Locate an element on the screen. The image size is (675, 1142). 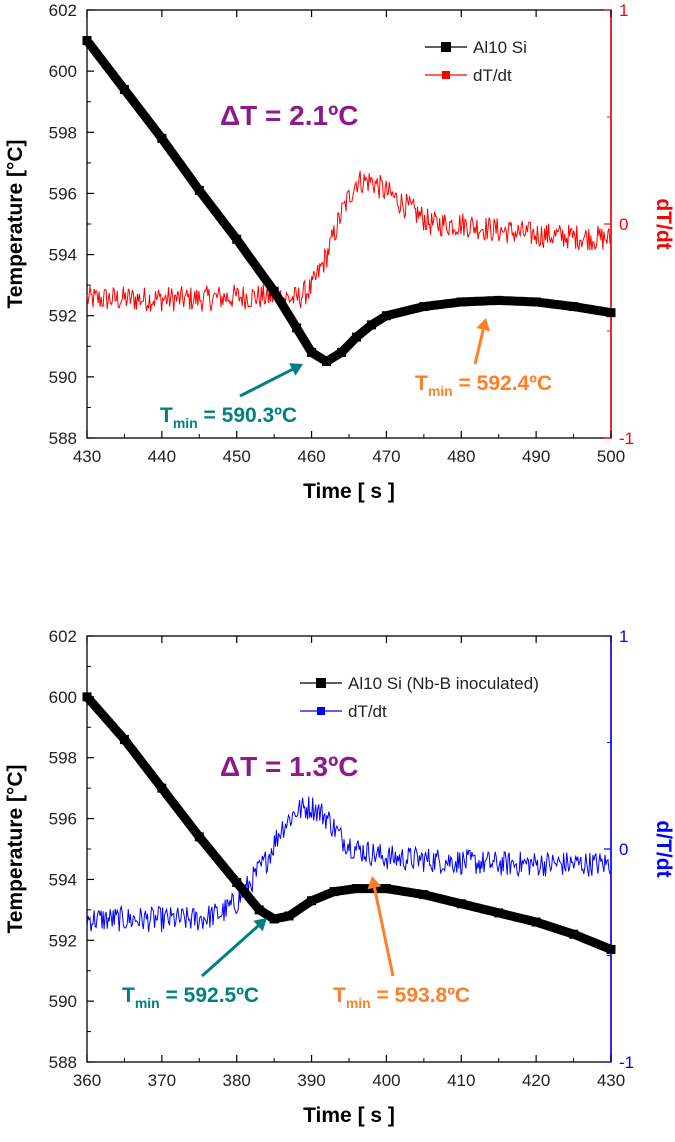
legend-label-temperature: Al10 Si (Nb-B inoculated) is located at coordinates (443, 683).